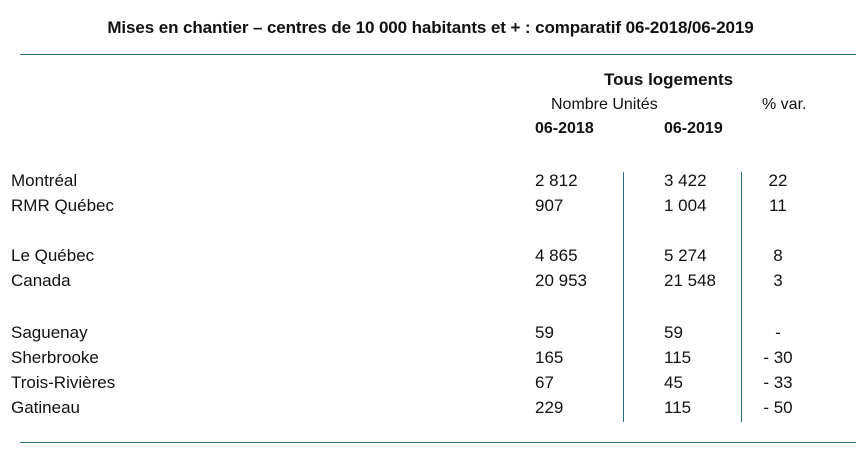 The width and height of the screenshot is (861, 459). I want to click on row-variation: - 33, so click(778, 382).